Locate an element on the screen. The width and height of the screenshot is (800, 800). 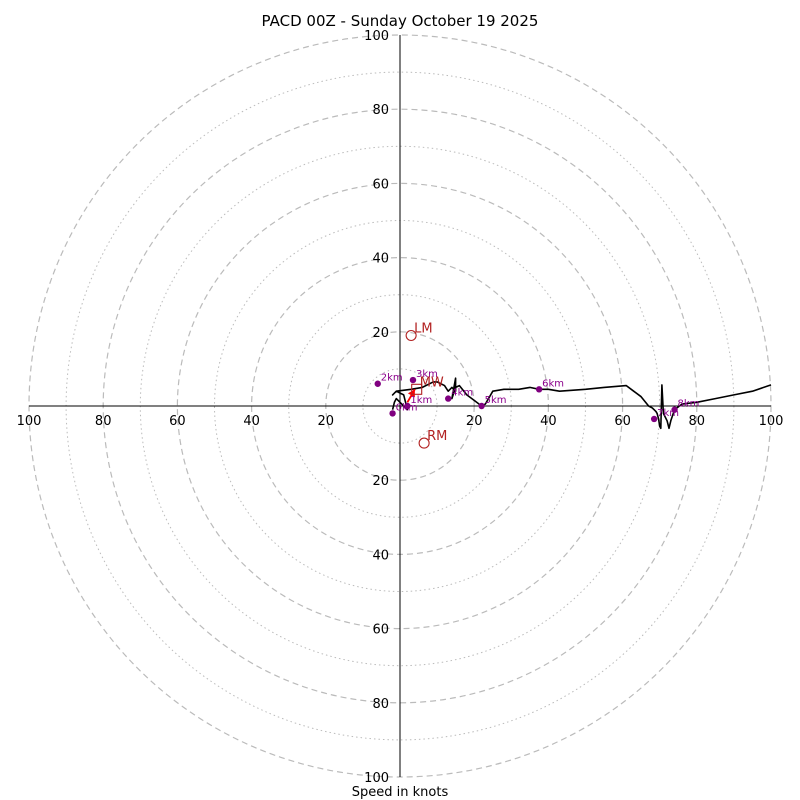
height-label-3km: 3km is located at coordinates (427, 374).